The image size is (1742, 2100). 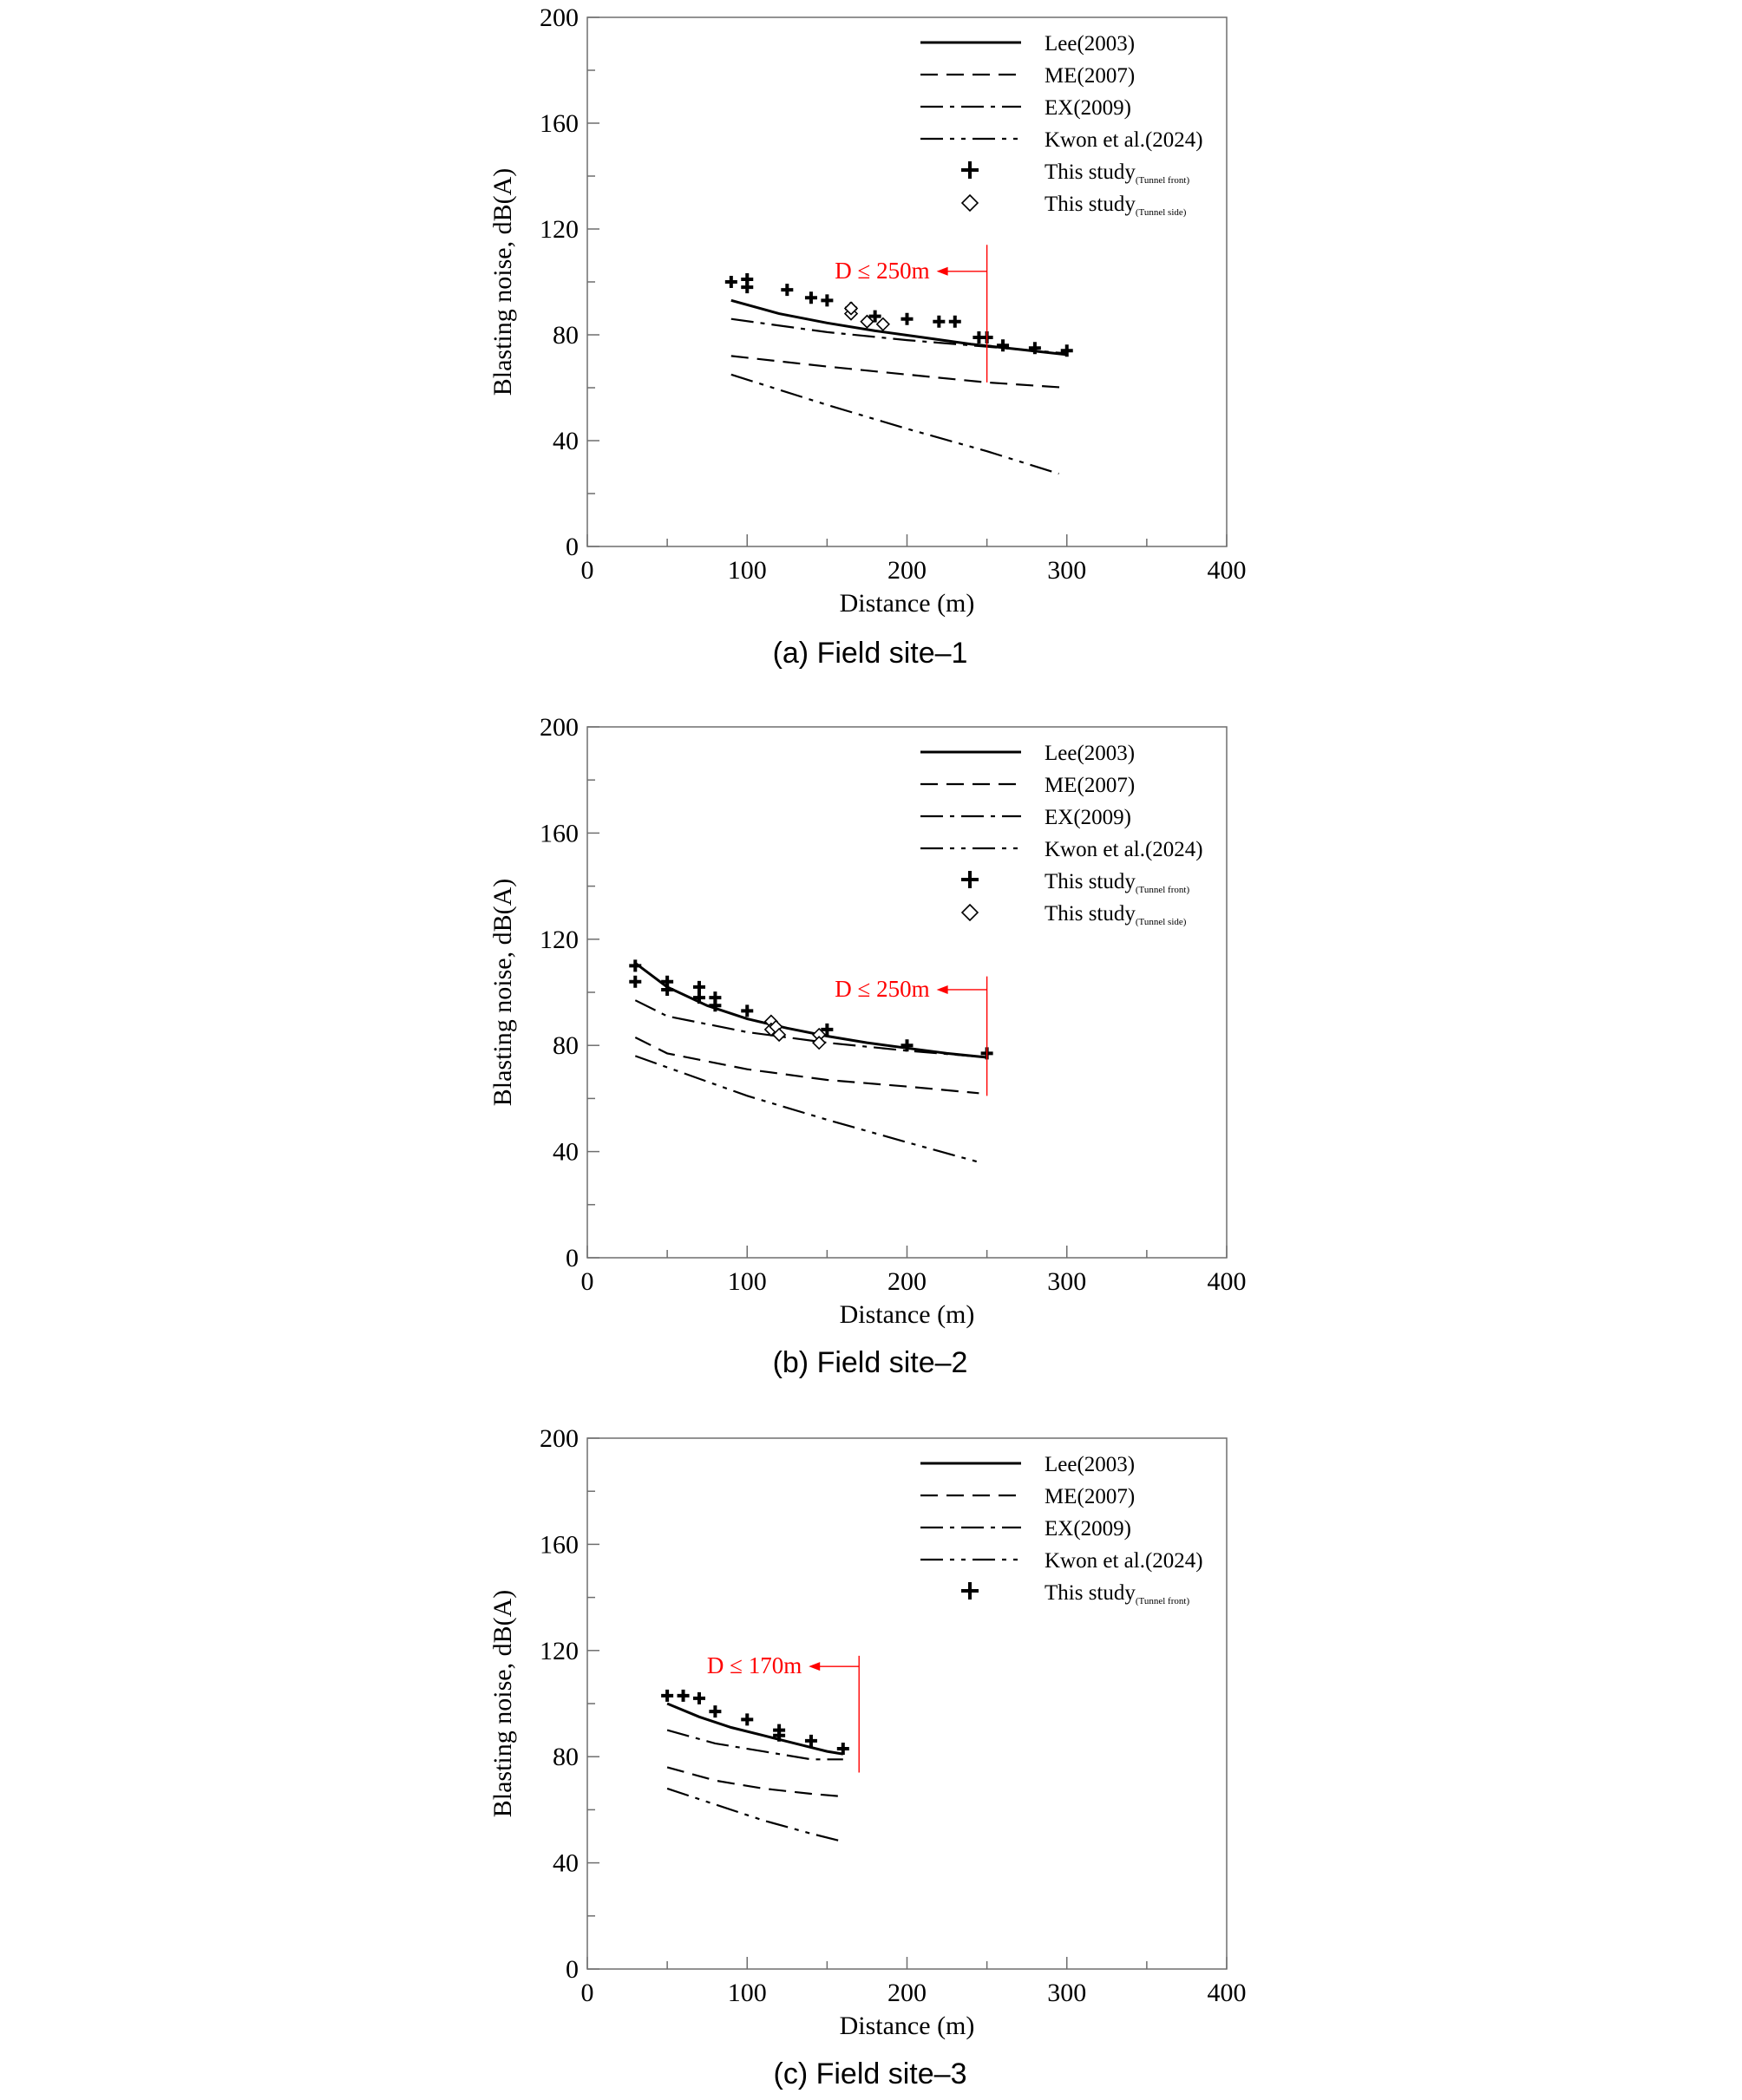 What do you see at coordinates (870, 1362) in the screenshot?
I see `figure-caption: (b) Field site–2` at bounding box center [870, 1362].